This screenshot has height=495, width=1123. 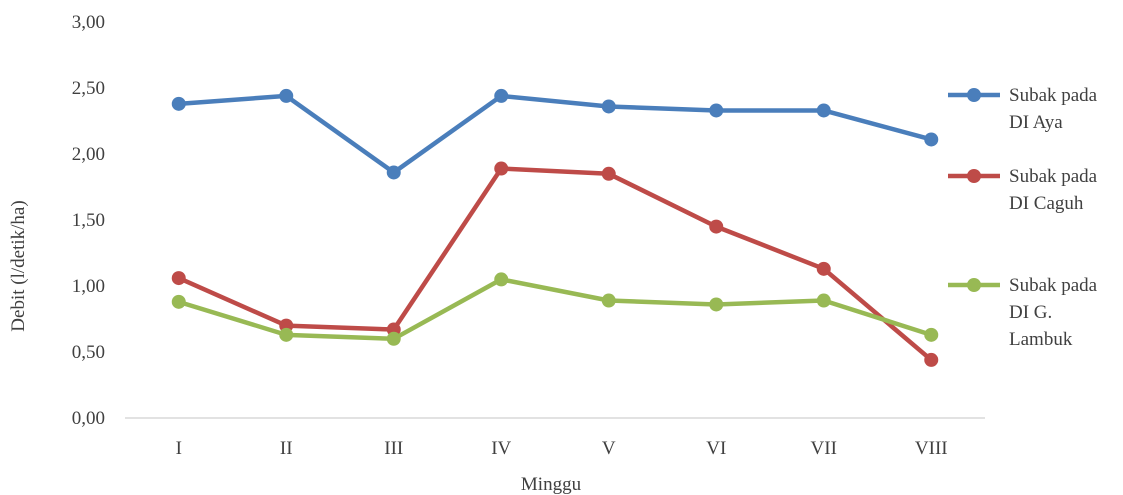 What do you see at coordinates (1046, 203) in the screenshot?
I see `legend-label: DI Caguh` at bounding box center [1046, 203].